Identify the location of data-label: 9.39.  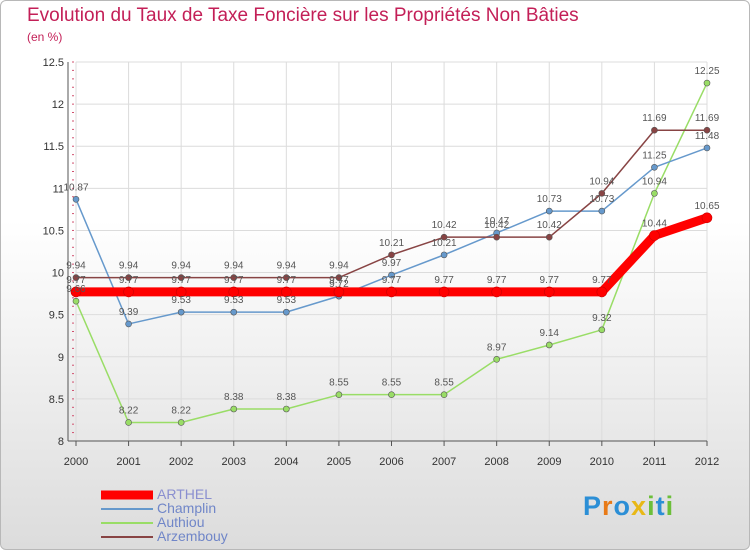
(129, 312).